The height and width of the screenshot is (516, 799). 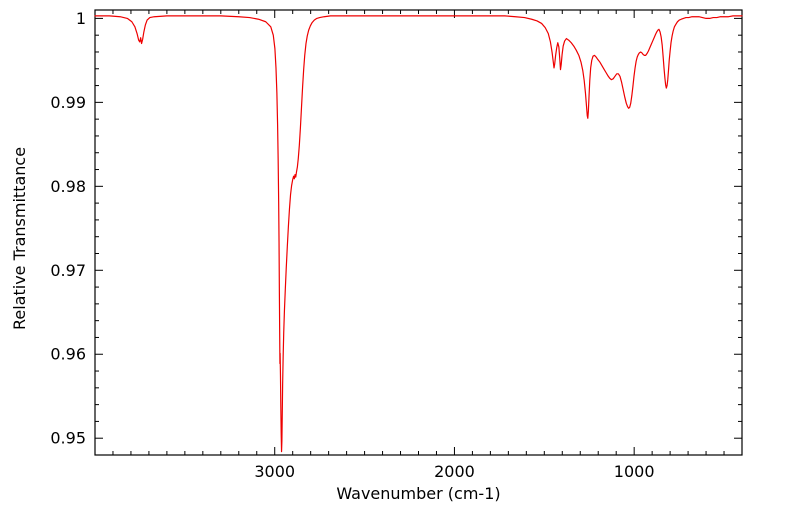 I want to click on x-tick-label: 1000, so click(x=634, y=471).